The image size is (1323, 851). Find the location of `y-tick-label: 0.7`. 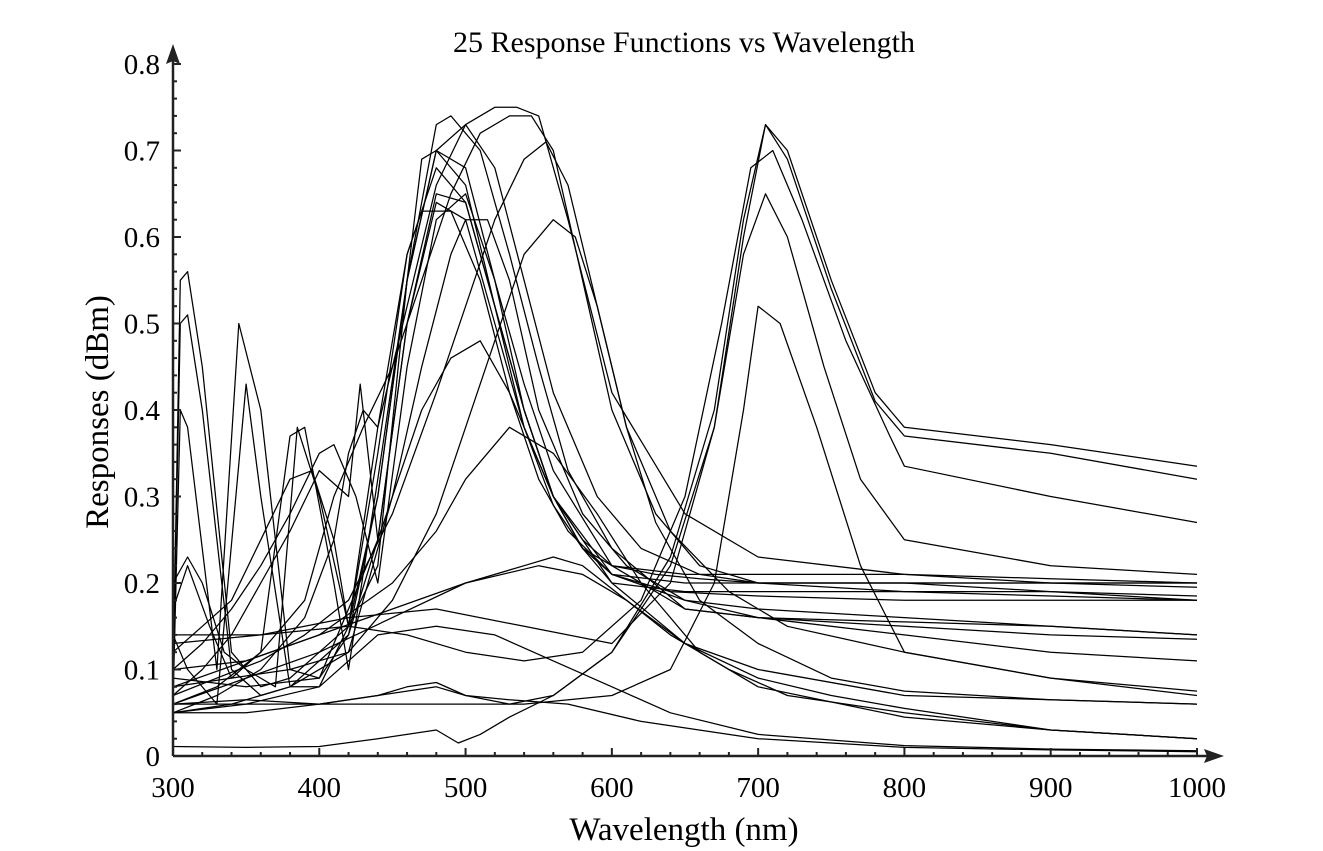

y-tick-label: 0.7 is located at coordinates (142, 152).